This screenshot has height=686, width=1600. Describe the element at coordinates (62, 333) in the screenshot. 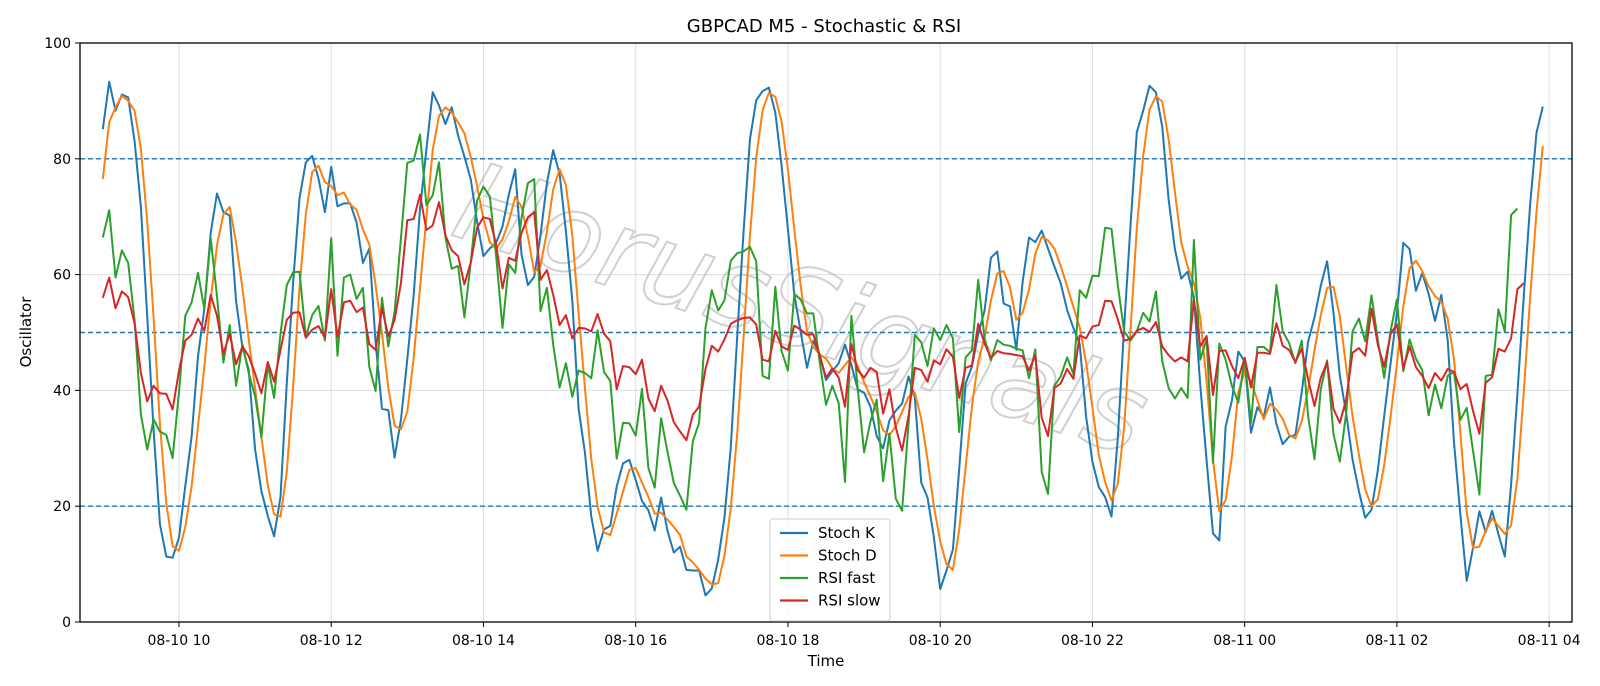

I see `y-ticks: 0 20 40 60 80 100` at that location.